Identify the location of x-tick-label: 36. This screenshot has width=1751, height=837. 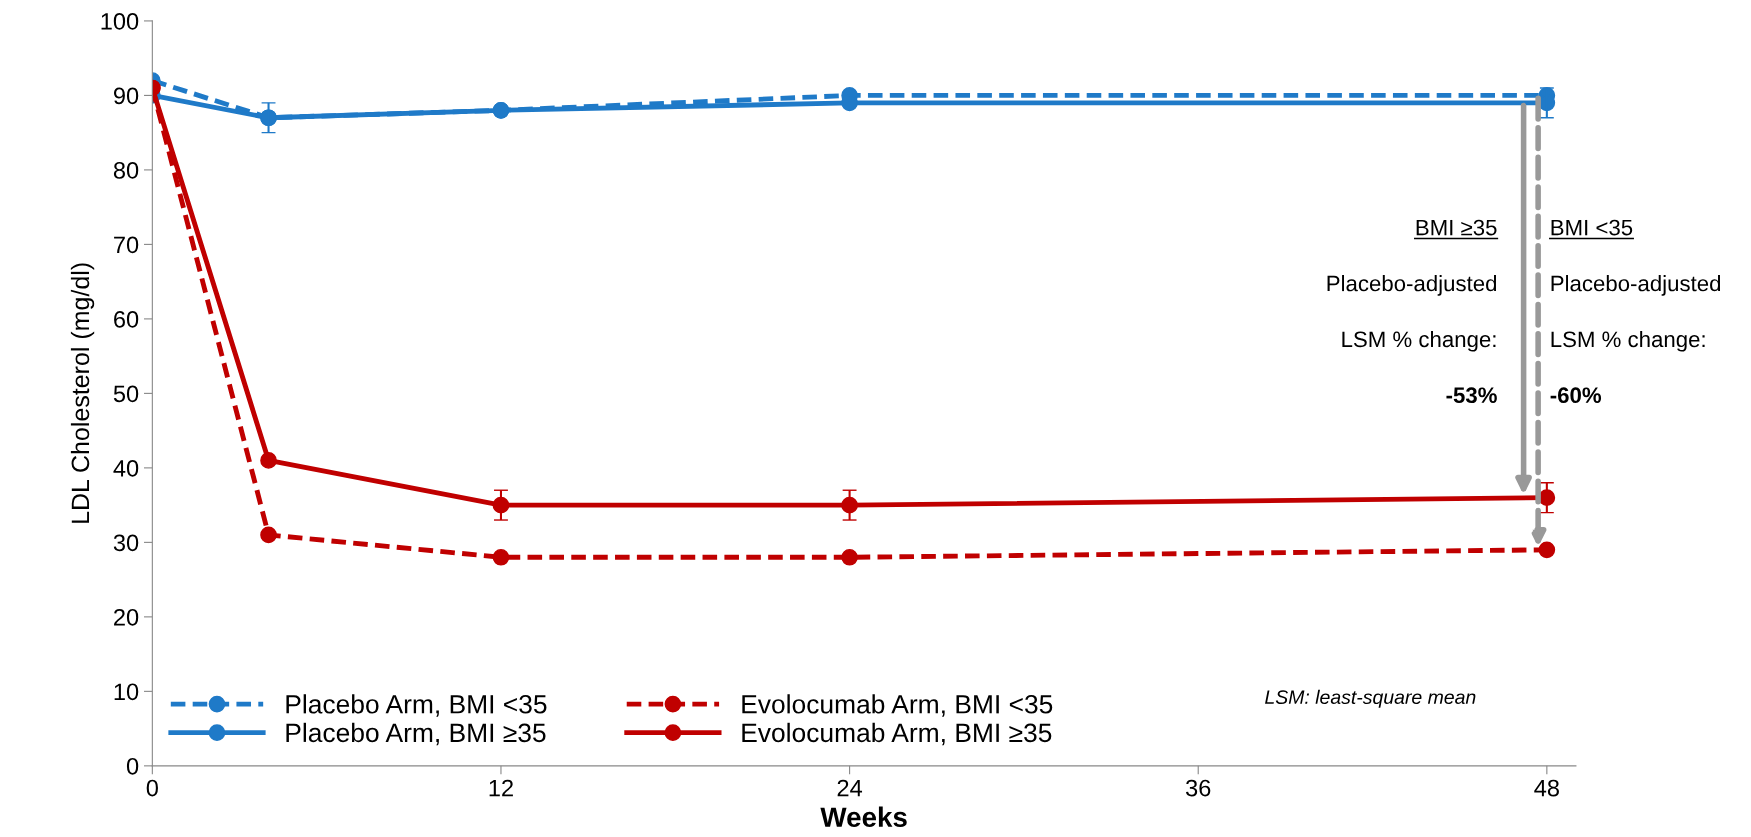
(1198, 788).